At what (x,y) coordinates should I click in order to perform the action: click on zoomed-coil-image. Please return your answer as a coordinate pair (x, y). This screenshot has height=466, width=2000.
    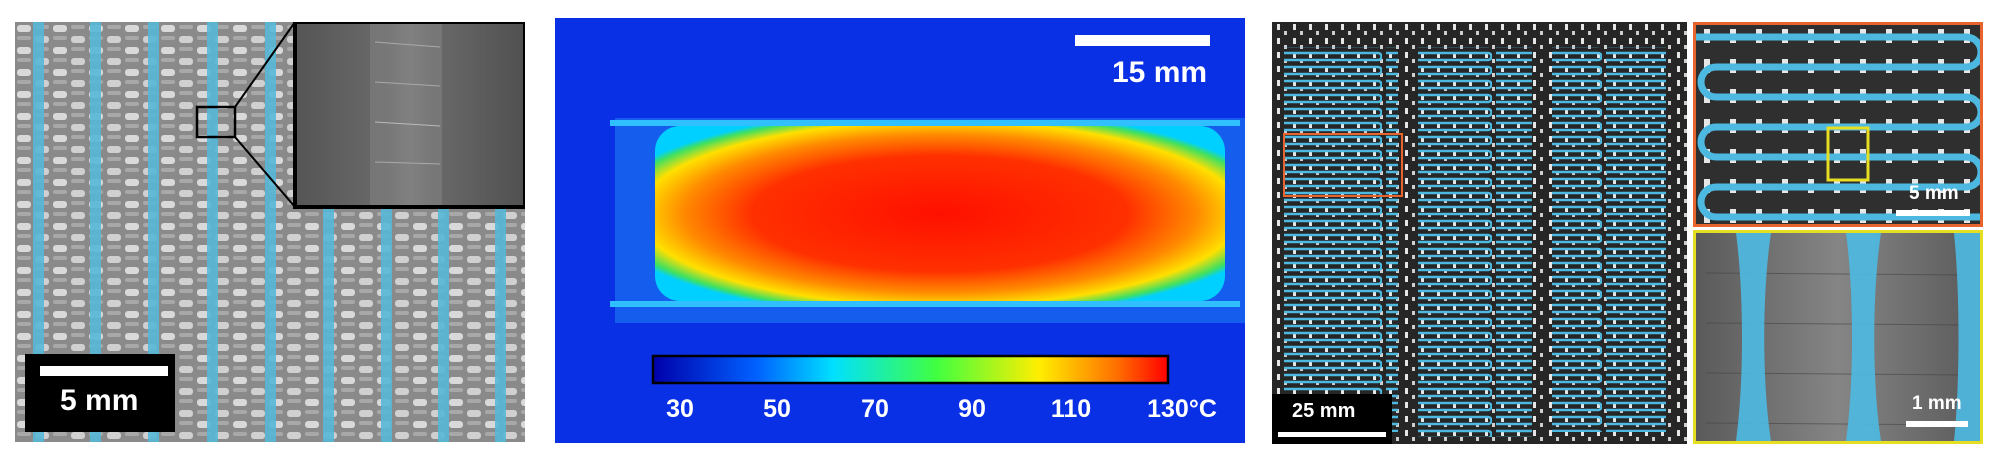
    Looking at the image, I should click on (1838, 124).